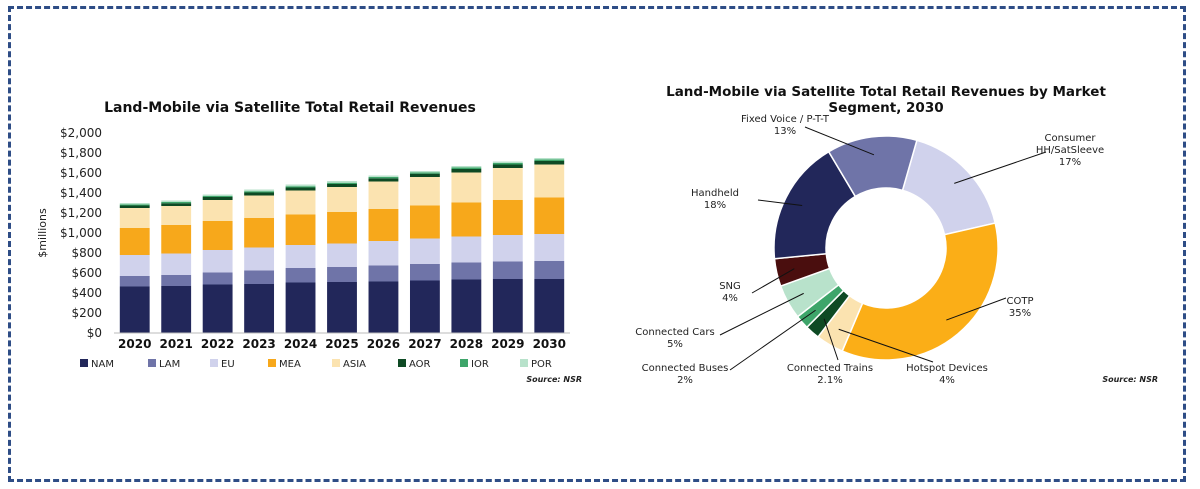 The height and width of the screenshot is (489, 1200). I want to click on bar-segment-nam-2021, so click(176, 309).